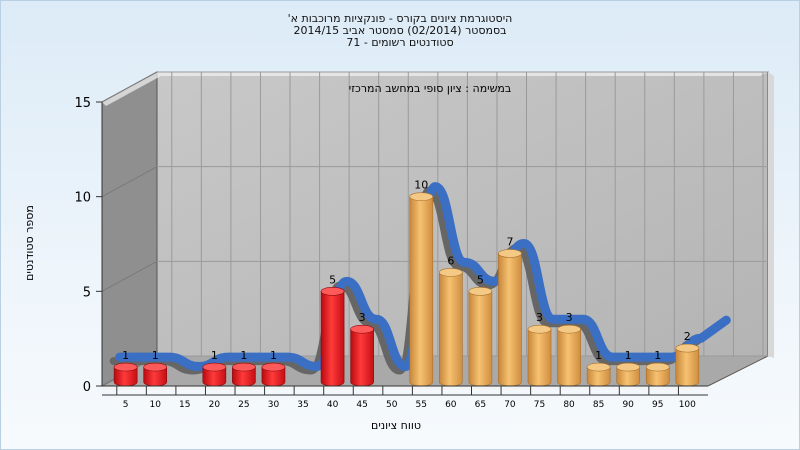 The image size is (800, 450). Describe the element at coordinates (184, 405) in the screenshot. I see `x-tick-label: 15` at that location.